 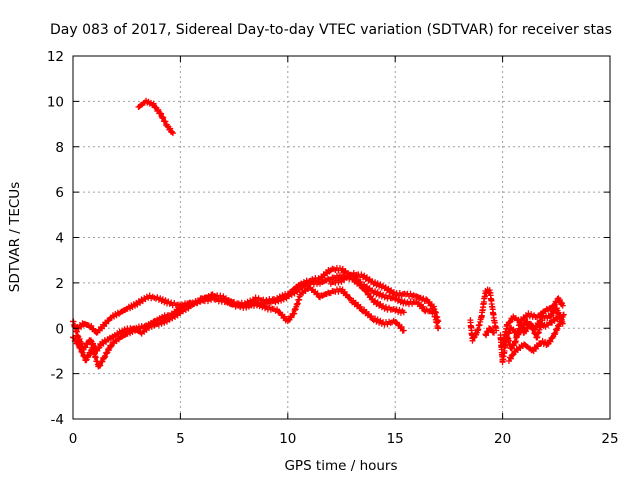 I want to click on y-tick-label: -2, so click(x=57, y=375).